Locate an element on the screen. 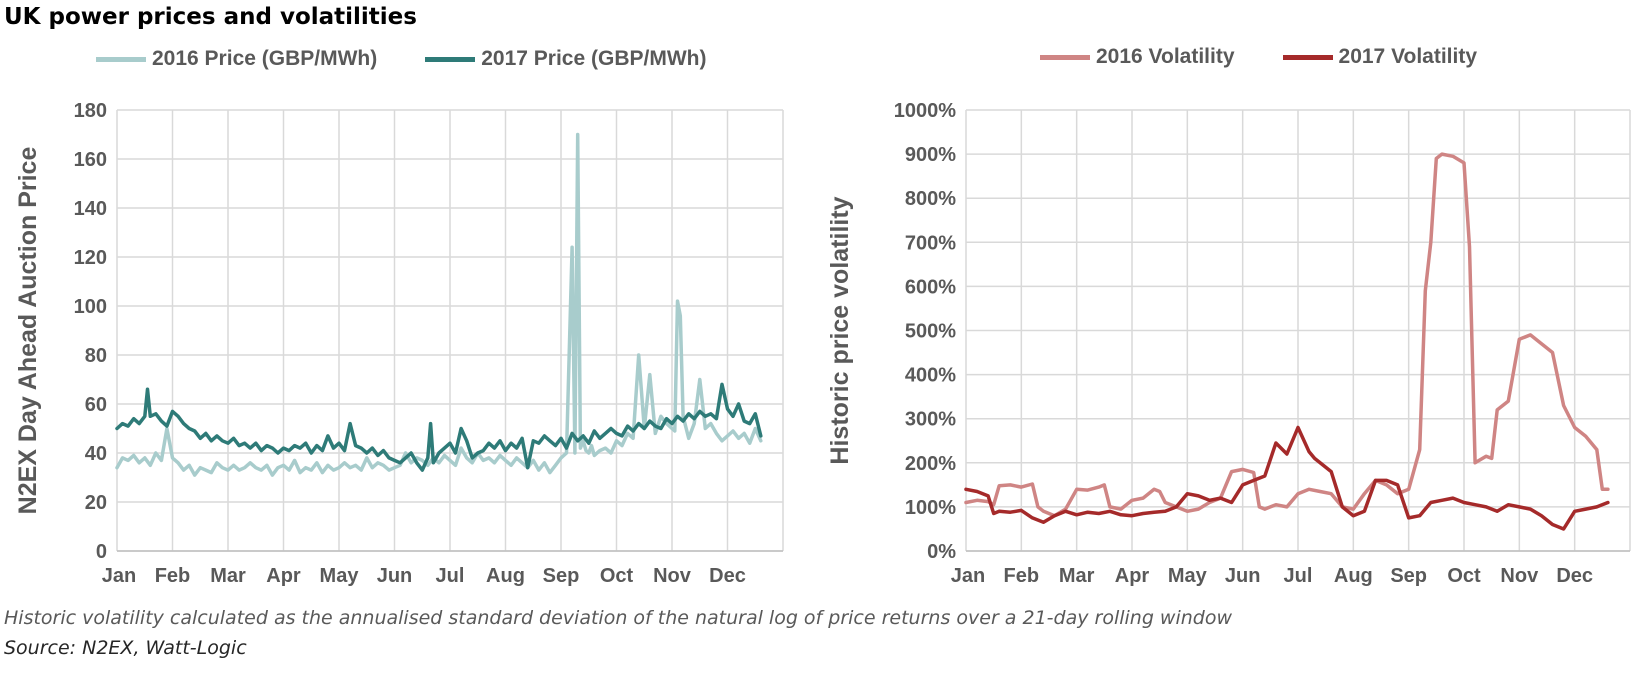  volatility-legend: 2016 Volatility 2017 Volatility is located at coordinates (1282, 57).